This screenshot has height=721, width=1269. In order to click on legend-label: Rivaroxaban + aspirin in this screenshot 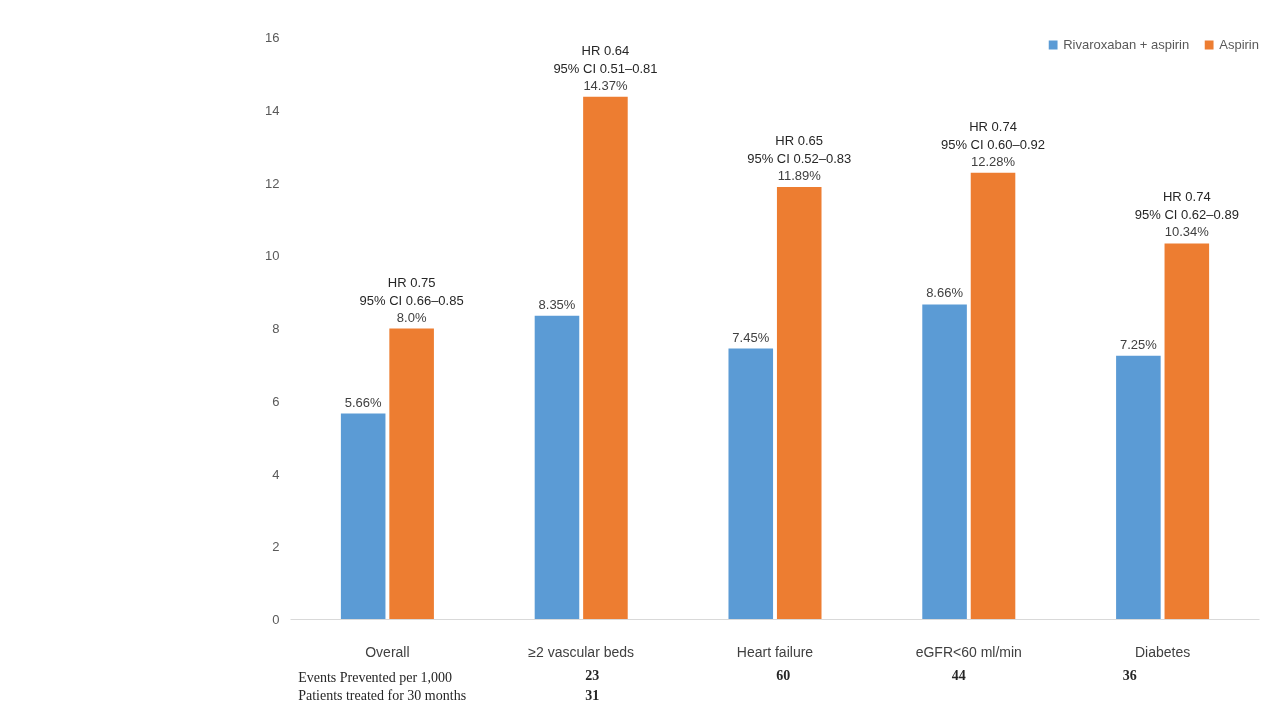, I will do `click(1126, 44)`.